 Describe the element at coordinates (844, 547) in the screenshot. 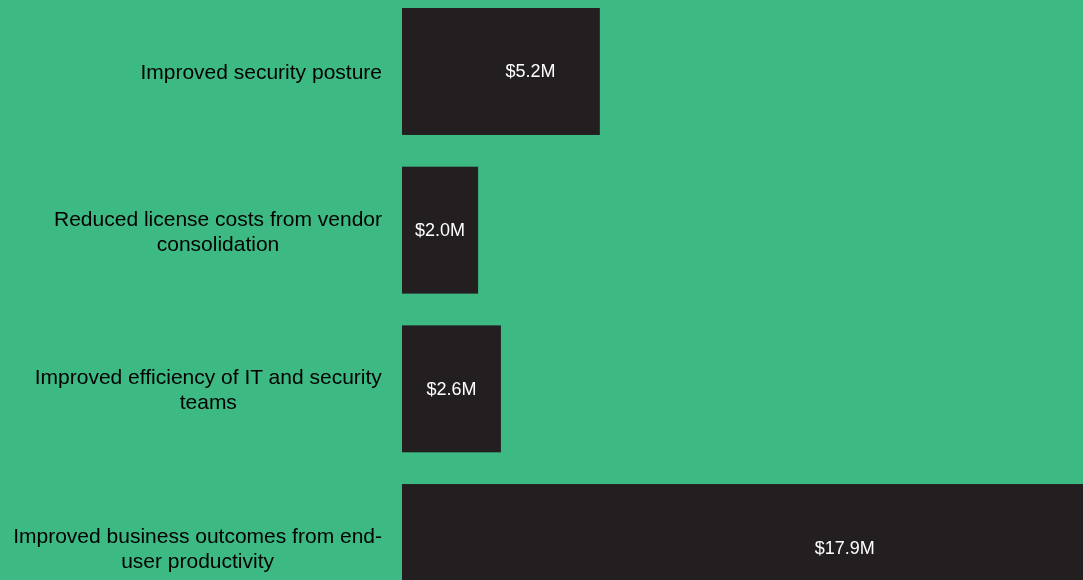

I see `data-label: $17.9M` at that location.